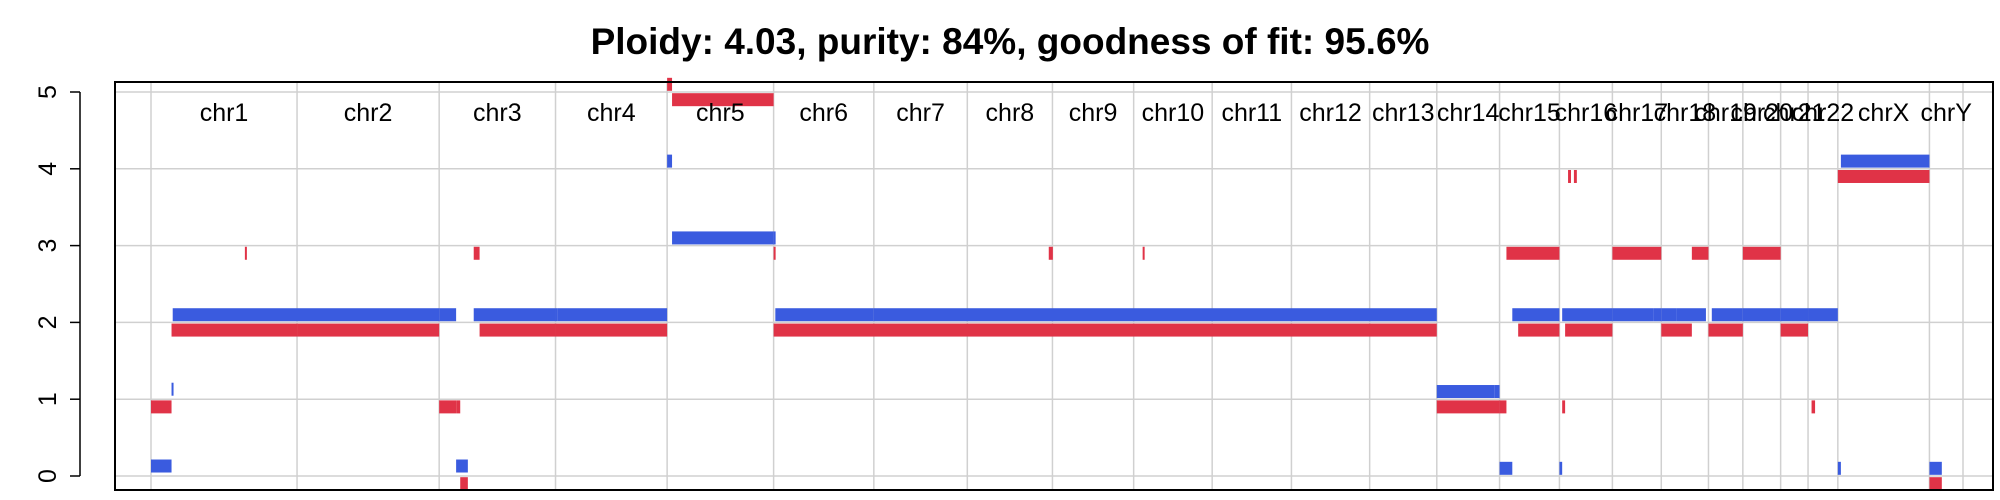 This screenshot has height=500, width=2000. What do you see at coordinates (1403, 113) in the screenshot?
I see `chrom-label: chr13` at bounding box center [1403, 113].